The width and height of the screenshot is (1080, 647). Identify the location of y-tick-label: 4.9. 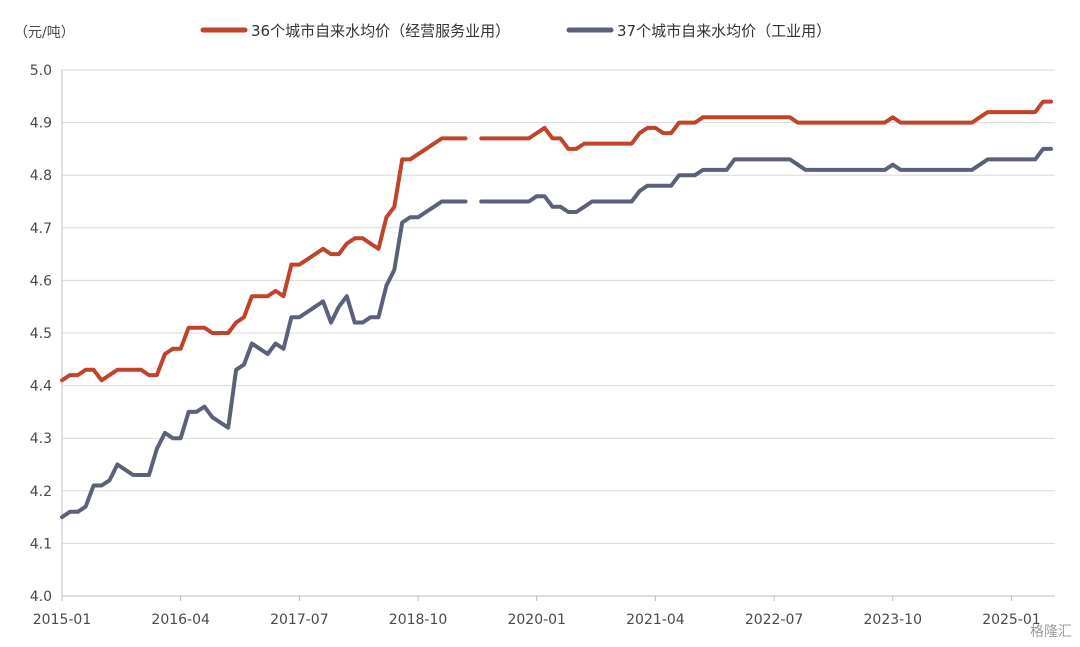
(41, 124).